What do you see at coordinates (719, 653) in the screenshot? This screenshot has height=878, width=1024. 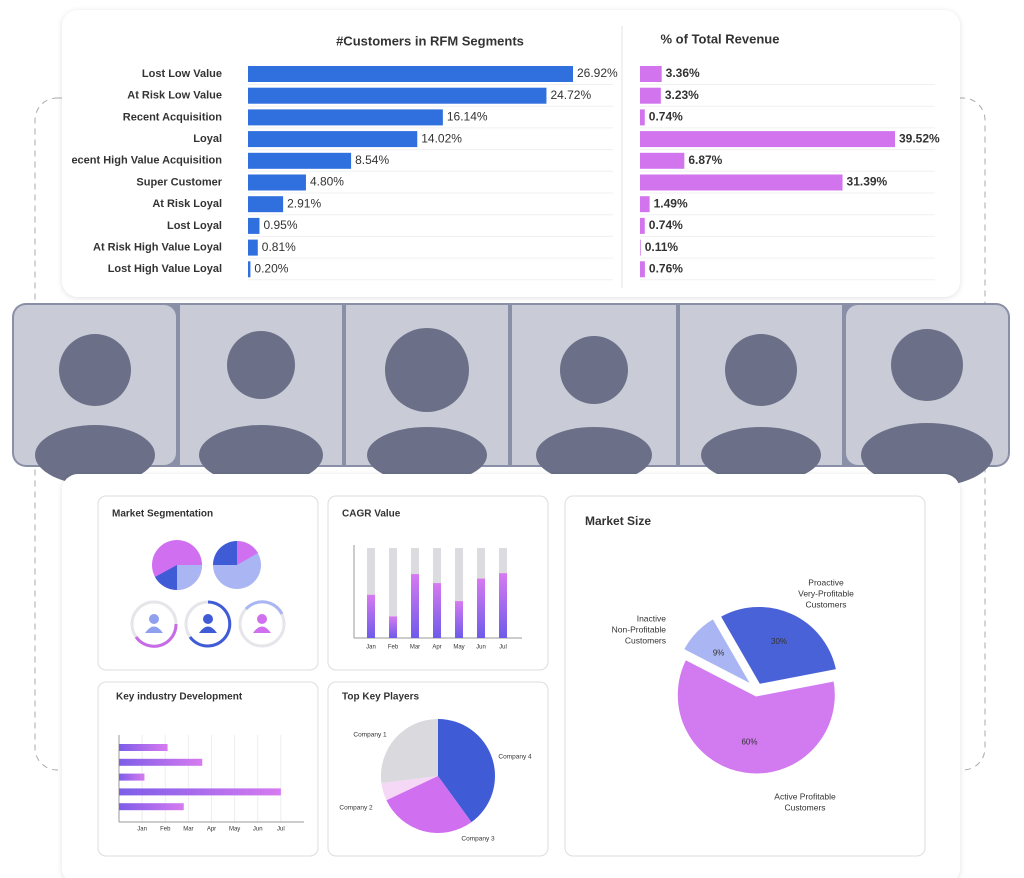 I see `value-label: 9%` at bounding box center [719, 653].